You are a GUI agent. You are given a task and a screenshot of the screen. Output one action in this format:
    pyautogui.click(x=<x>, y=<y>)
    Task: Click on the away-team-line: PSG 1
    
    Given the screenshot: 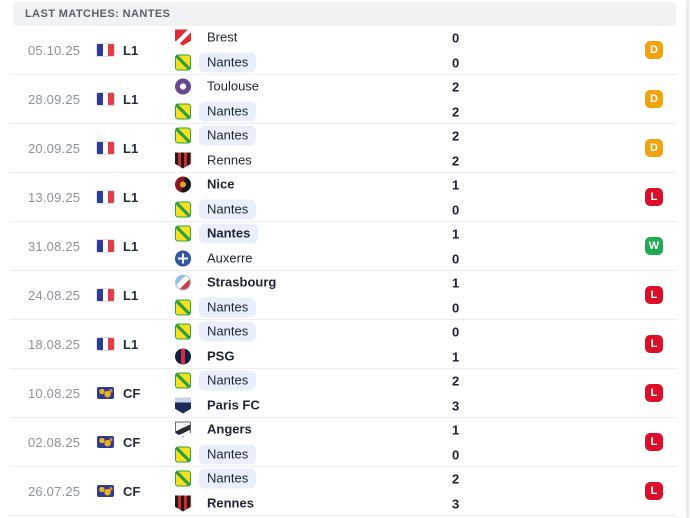 What is the action you would take?
    pyautogui.click(x=345, y=357)
    